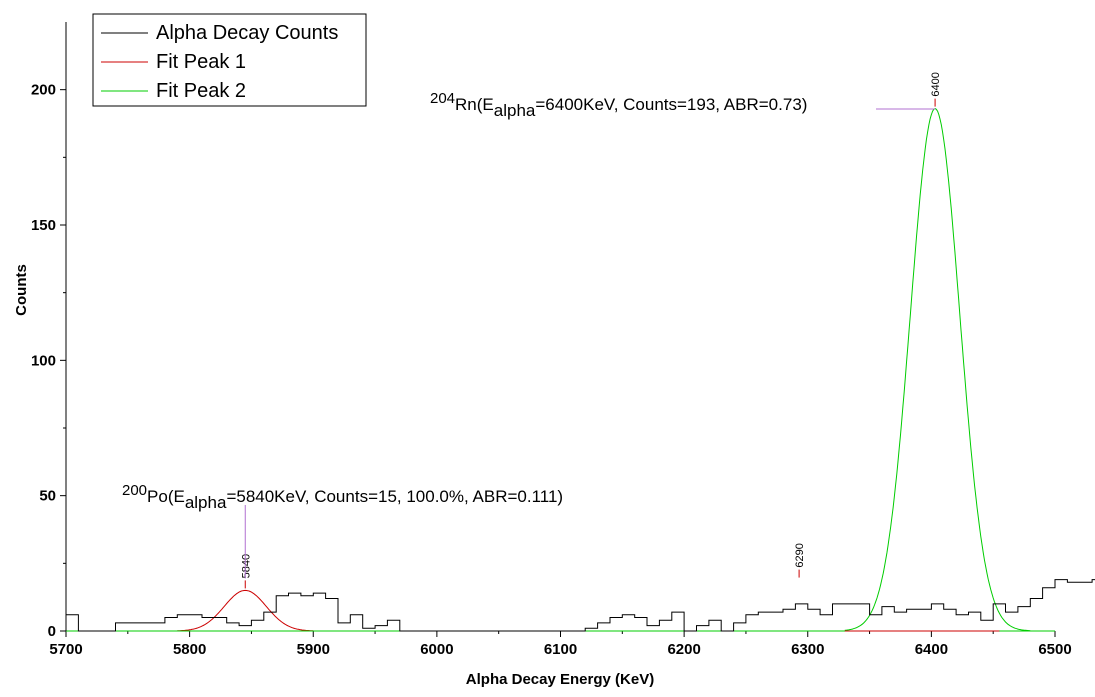 The height and width of the screenshot is (697, 1095). I want to click on x-tick-label: 6200, so click(683, 649).